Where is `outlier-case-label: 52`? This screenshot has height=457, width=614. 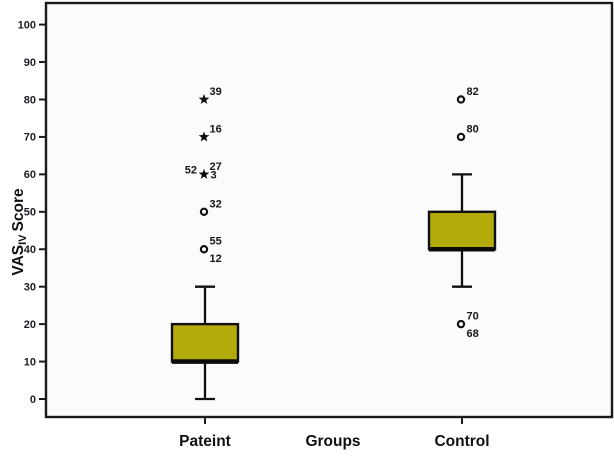
outlier-case-label: 52 is located at coordinates (191, 170).